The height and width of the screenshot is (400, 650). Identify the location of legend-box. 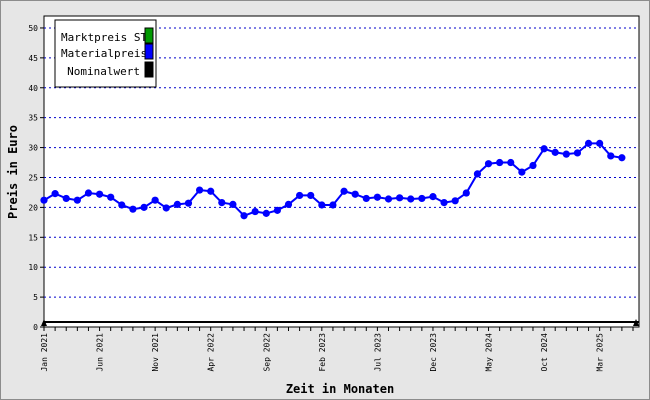
(105, 53).